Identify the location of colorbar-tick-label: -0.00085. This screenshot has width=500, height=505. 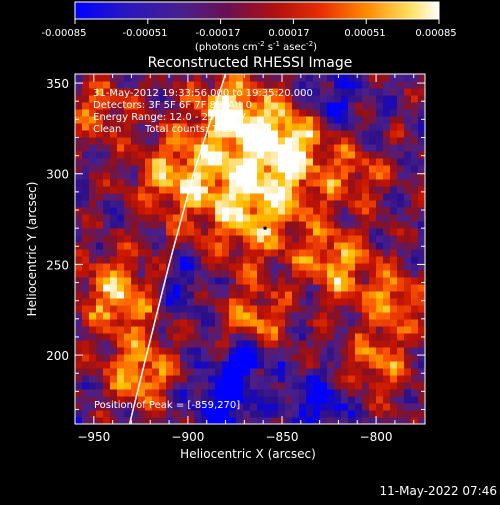
(64, 33).